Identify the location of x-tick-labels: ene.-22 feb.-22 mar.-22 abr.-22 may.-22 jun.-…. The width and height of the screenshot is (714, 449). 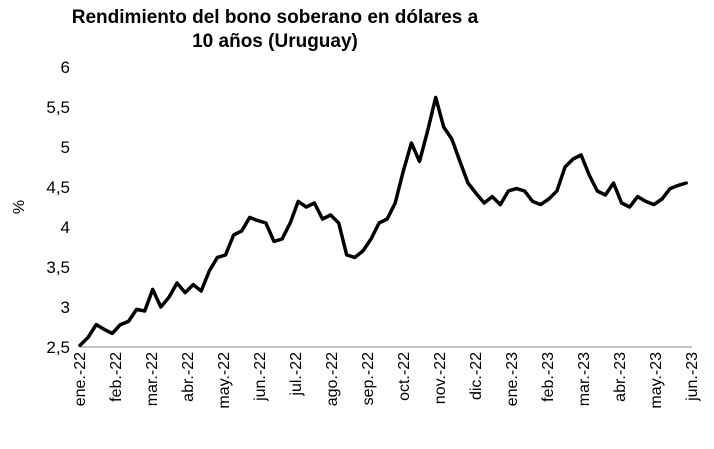
(386, 380).